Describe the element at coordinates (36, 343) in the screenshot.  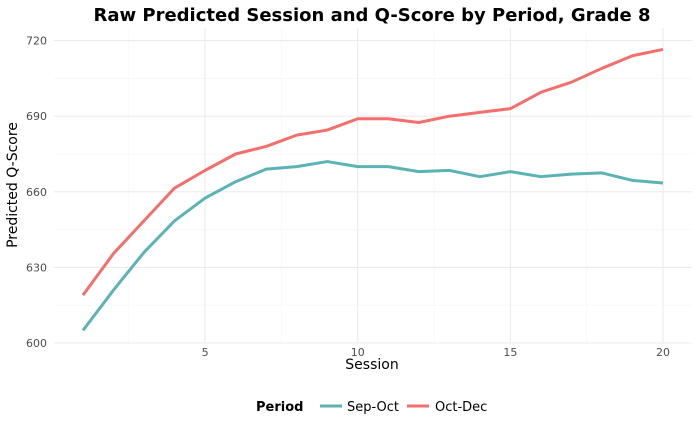
I see `y-tick-label: 600` at that location.